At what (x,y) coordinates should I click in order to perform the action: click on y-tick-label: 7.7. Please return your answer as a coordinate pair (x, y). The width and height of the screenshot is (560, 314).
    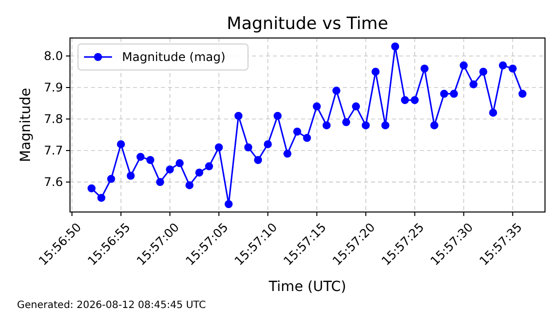
    Looking at the image, I should click on (53, 151).